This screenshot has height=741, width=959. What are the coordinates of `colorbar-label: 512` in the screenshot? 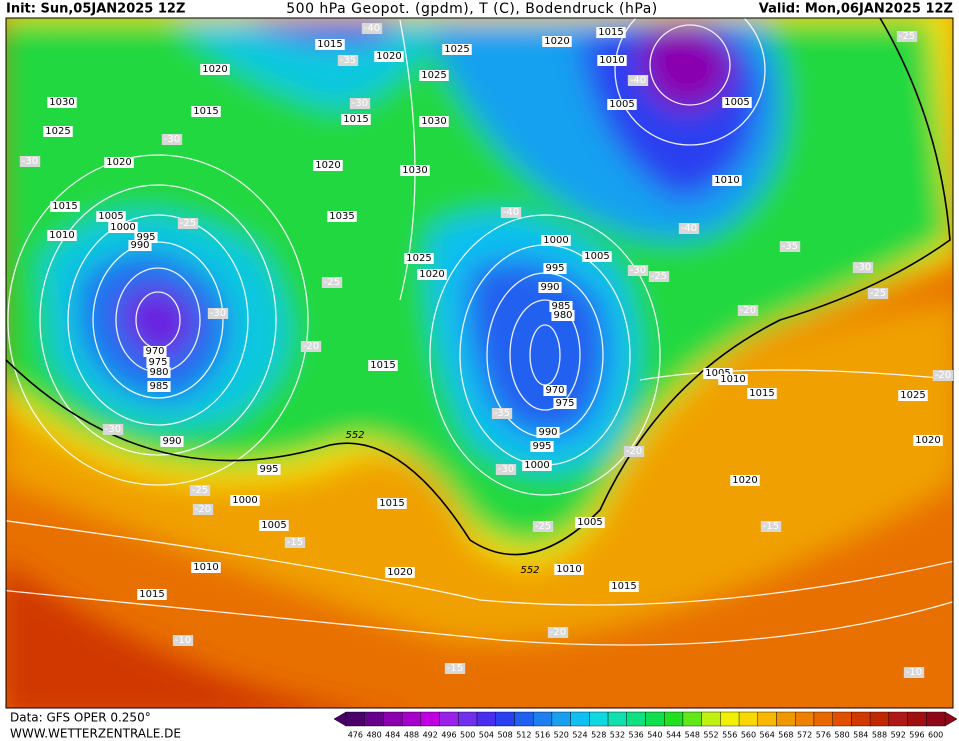 It's located at (523, 735).